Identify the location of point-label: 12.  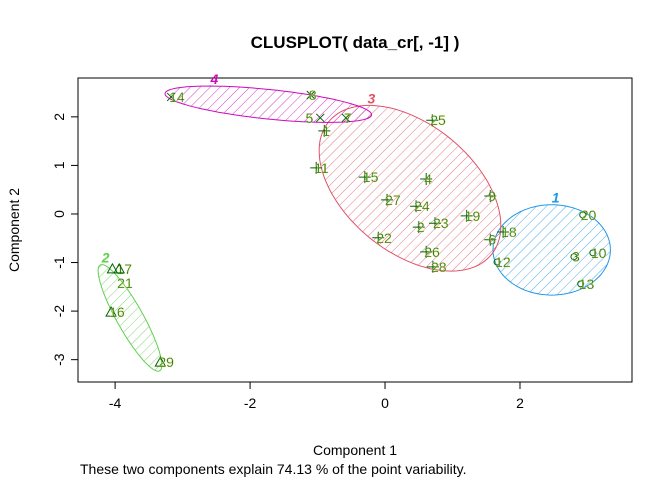
(503, 262).